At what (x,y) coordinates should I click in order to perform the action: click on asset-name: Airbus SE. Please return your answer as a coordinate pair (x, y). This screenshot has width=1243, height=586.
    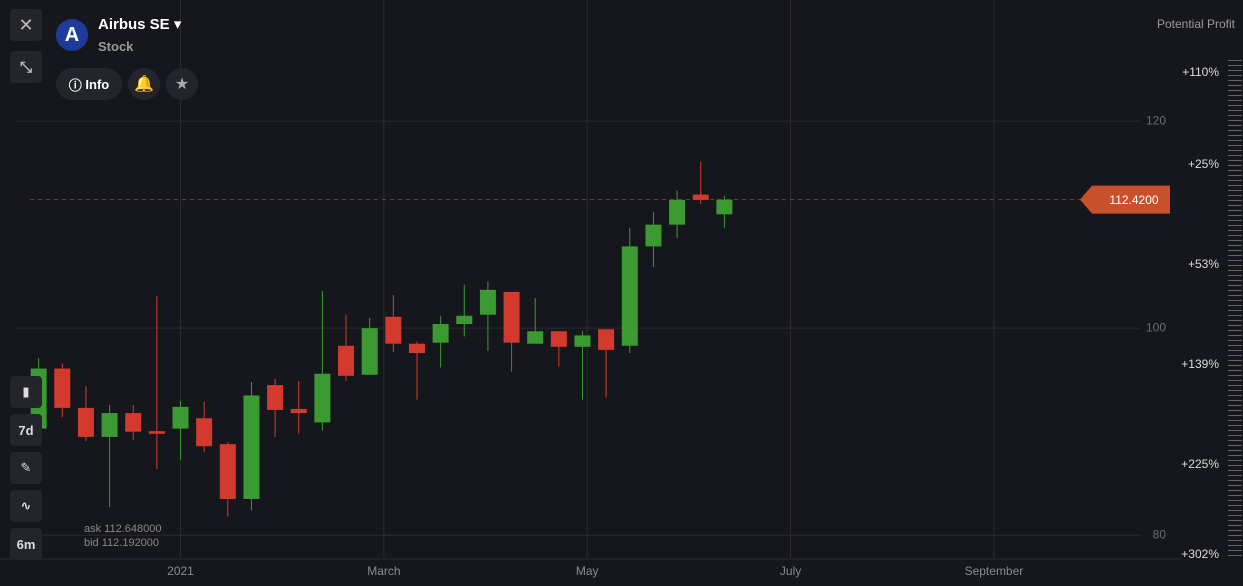
    Looking at the image, I should click on (134, 24).